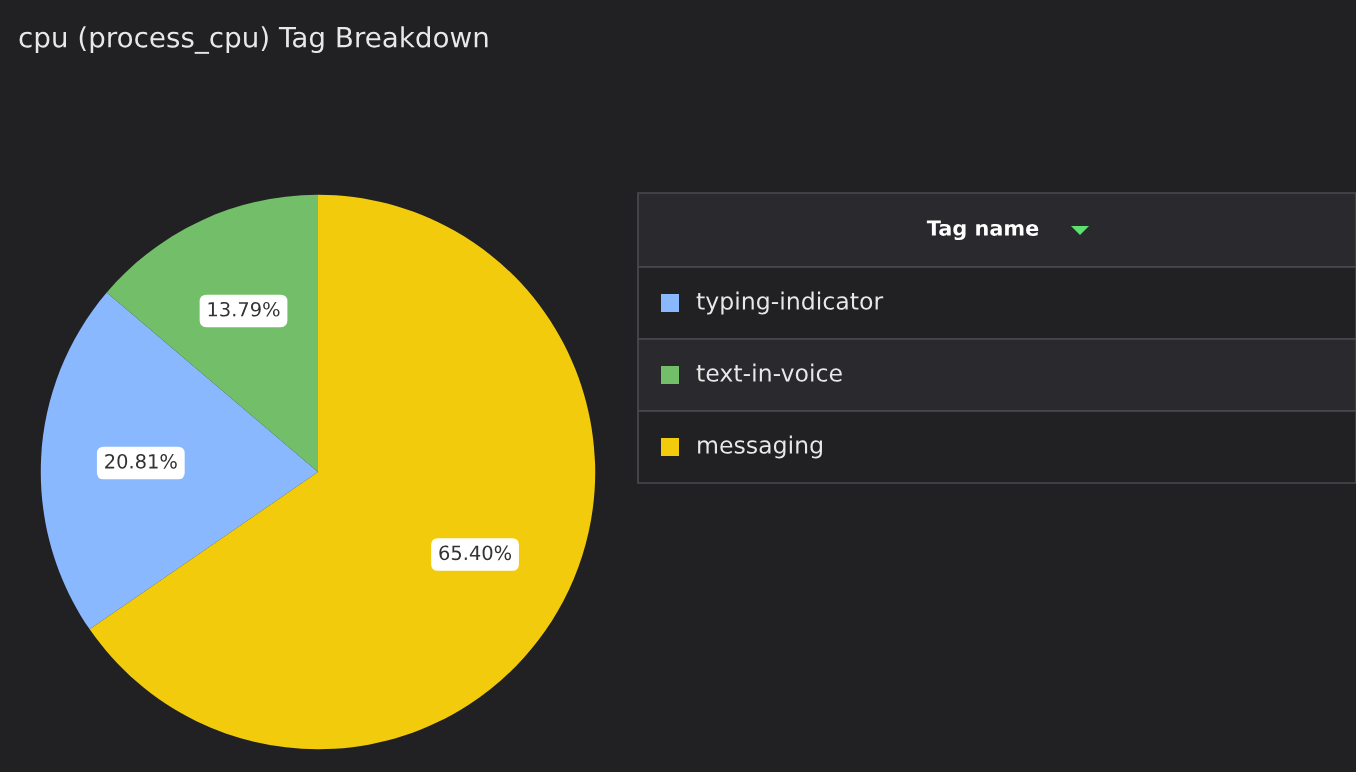 The height and width of the screenshot is (772, 1356). What do you see at coordinates (769, 372) in the screenshot?
I see `legend-label: text-in-voice` at bounding box center [769, 372].